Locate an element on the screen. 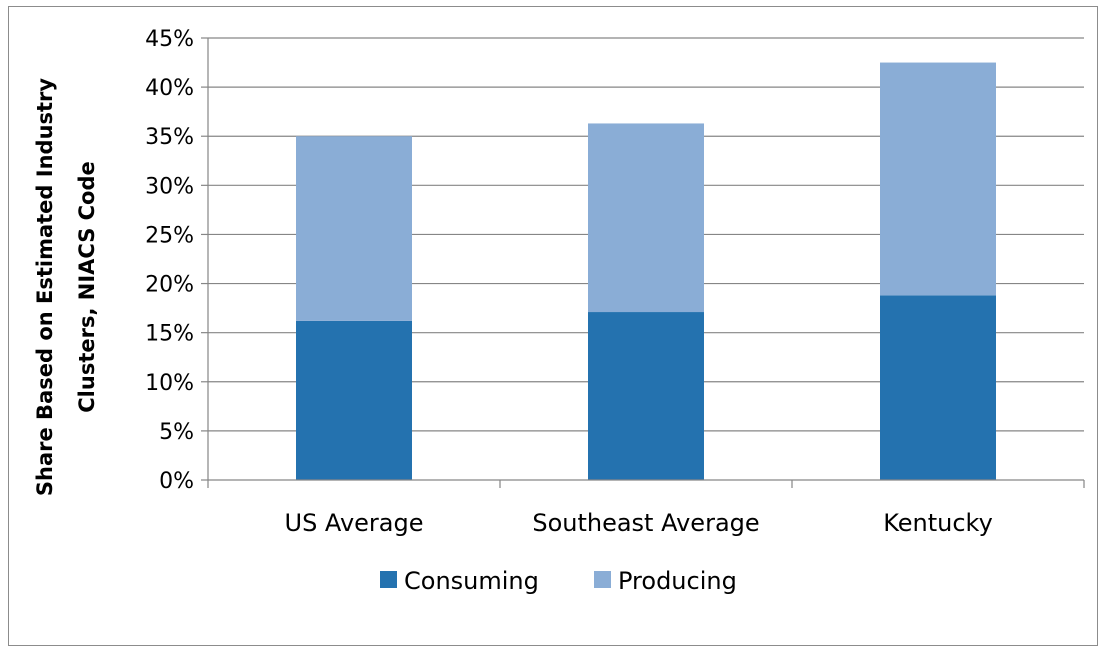 Image resolution: width=1104 pixels, height=646 pixels. y-tick-label: 15% is located at coordinates (169, 334).